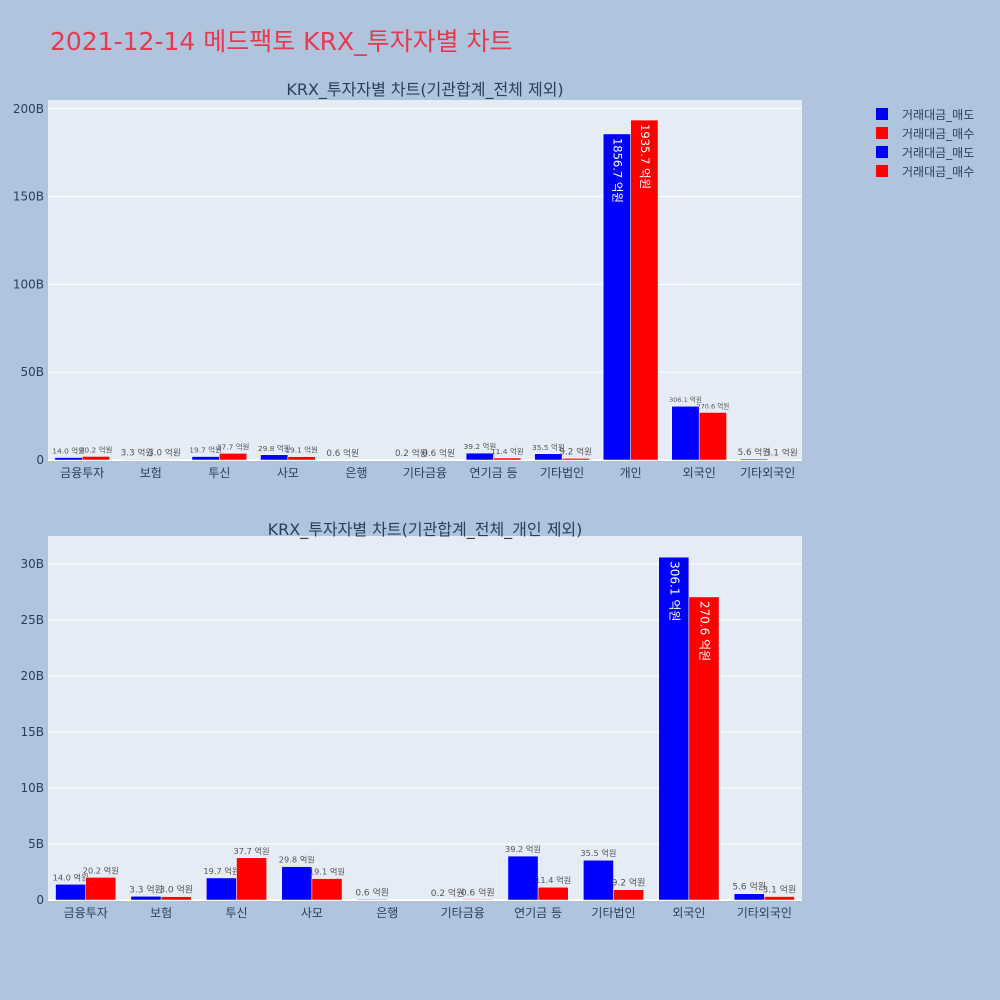  What do you see at coordinates (219, 473) in the screenshot?
I see `x-tick-label: 투신` at bounding box center [219, 473].